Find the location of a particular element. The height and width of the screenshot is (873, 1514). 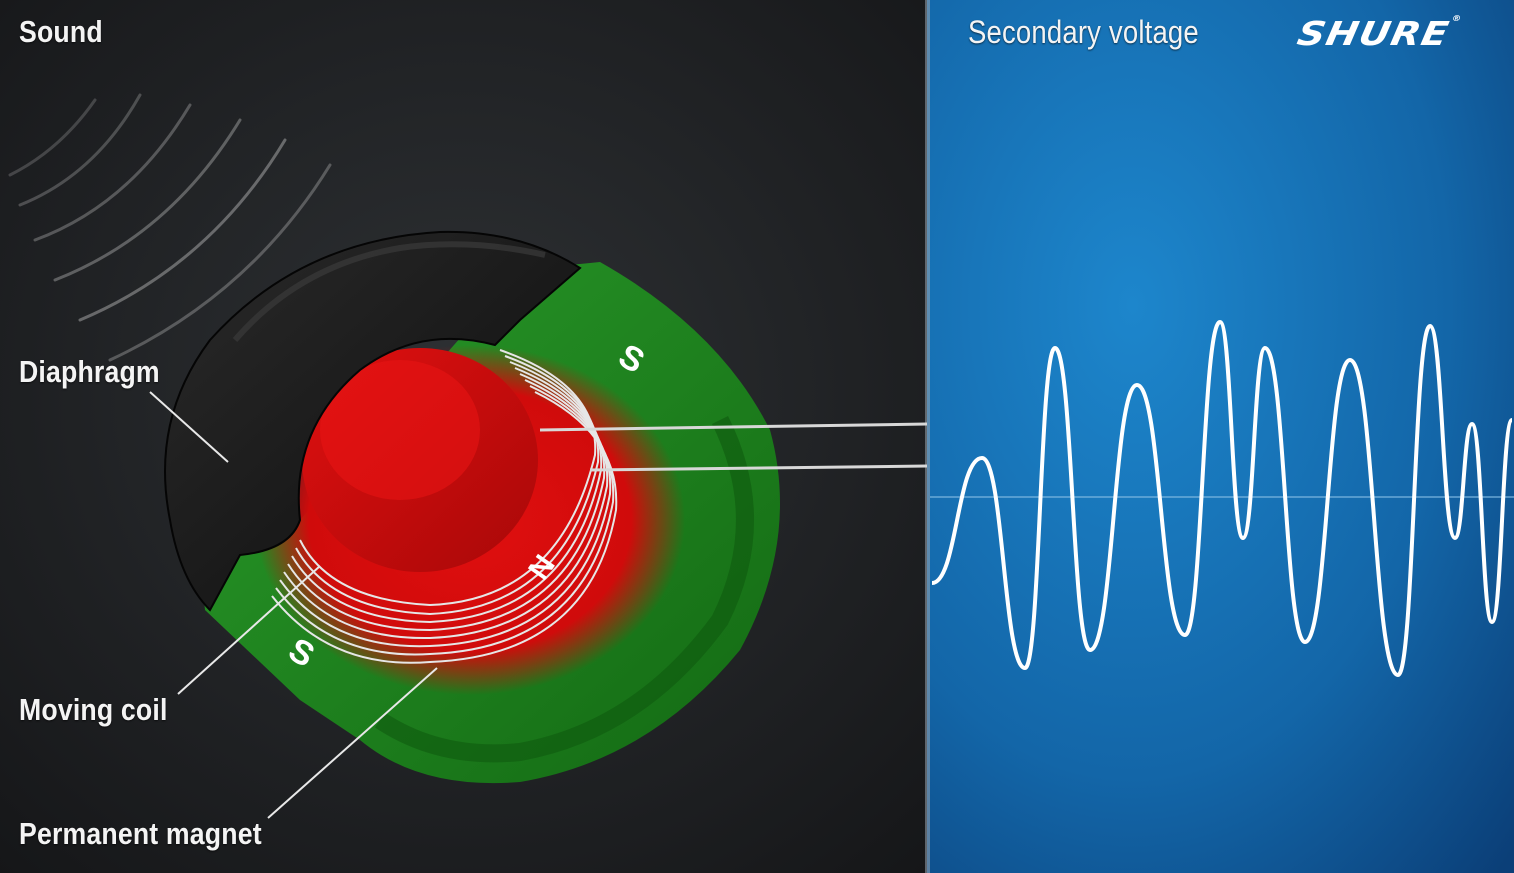

panel-divider is located at coordinates (927, 436).